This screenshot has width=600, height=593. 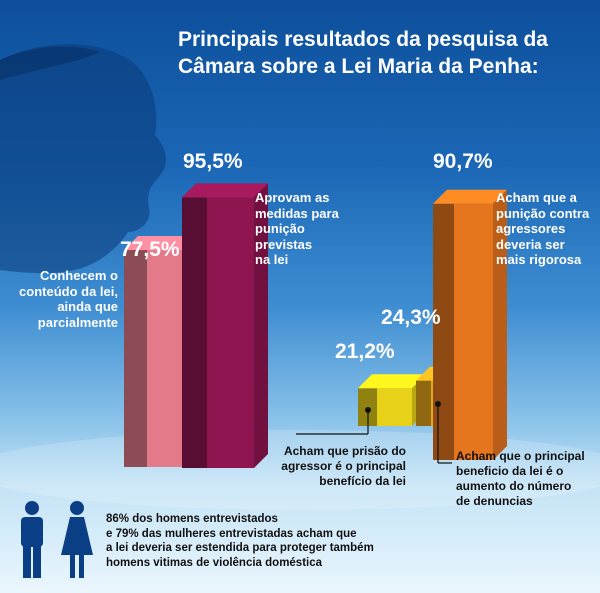 What do you see at coordinates (194, 332) in the screenshot?
I see `bar-aprovam-side` at bounding box center [194, 332].